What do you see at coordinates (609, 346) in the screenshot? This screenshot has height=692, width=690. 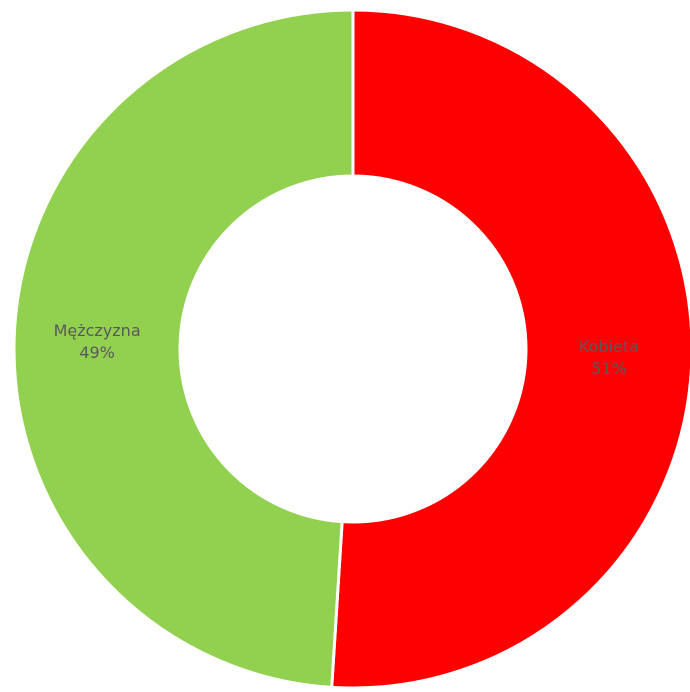 I see `data-label-category: Kobieta` at bounding box center [609, 346].